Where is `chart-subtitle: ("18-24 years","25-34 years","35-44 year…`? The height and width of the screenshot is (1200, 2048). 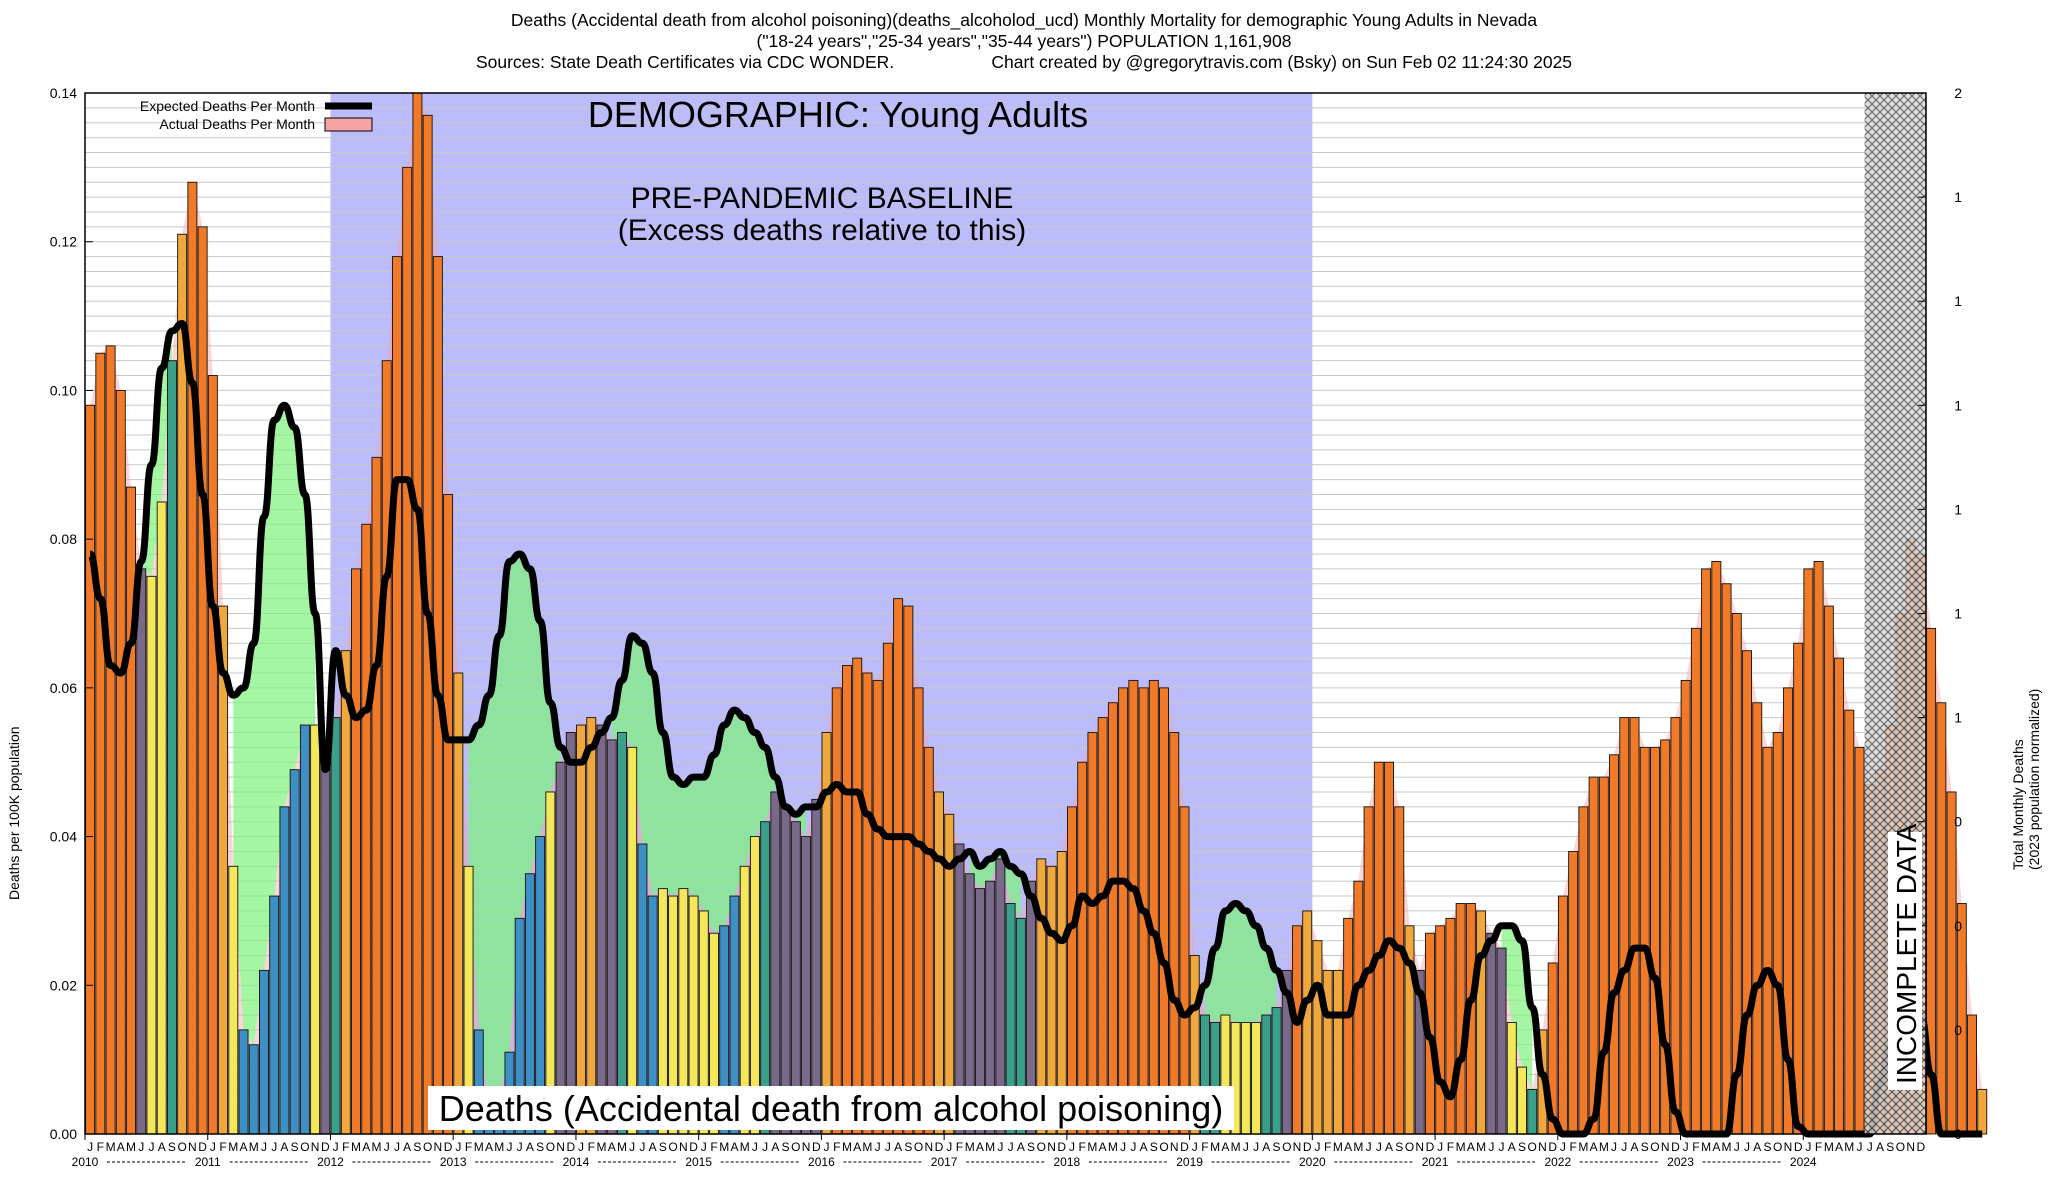 chart-subtitle: ("18-24 years","25-34 years","35-44 year… is located at coordinates (1024, 41).